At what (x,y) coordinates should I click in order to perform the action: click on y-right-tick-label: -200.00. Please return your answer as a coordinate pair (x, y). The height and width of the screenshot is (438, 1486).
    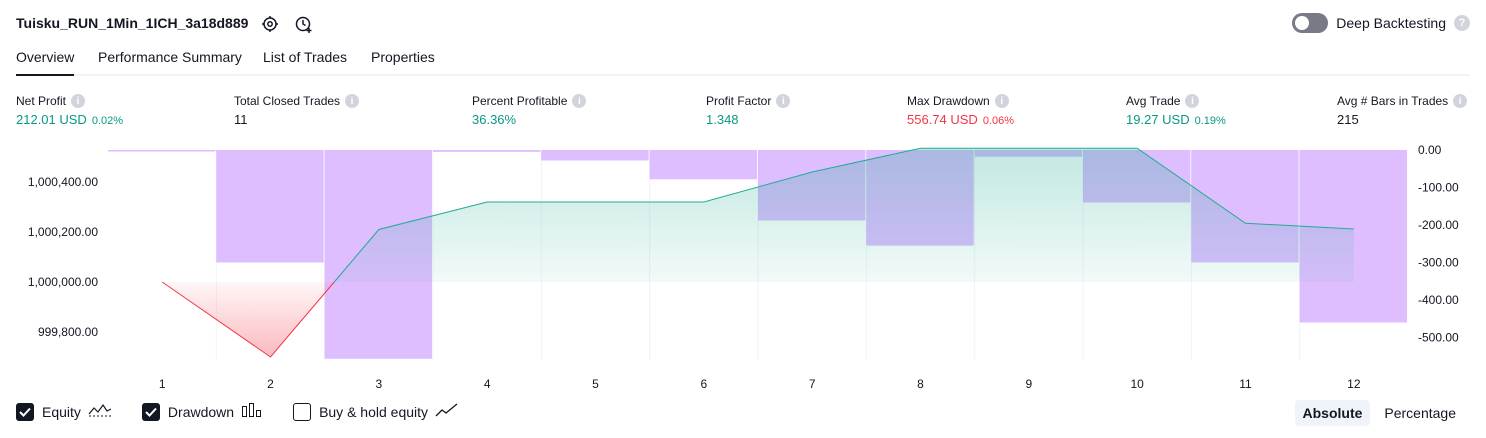
    Looking at the image, I should click on (1438, 225).